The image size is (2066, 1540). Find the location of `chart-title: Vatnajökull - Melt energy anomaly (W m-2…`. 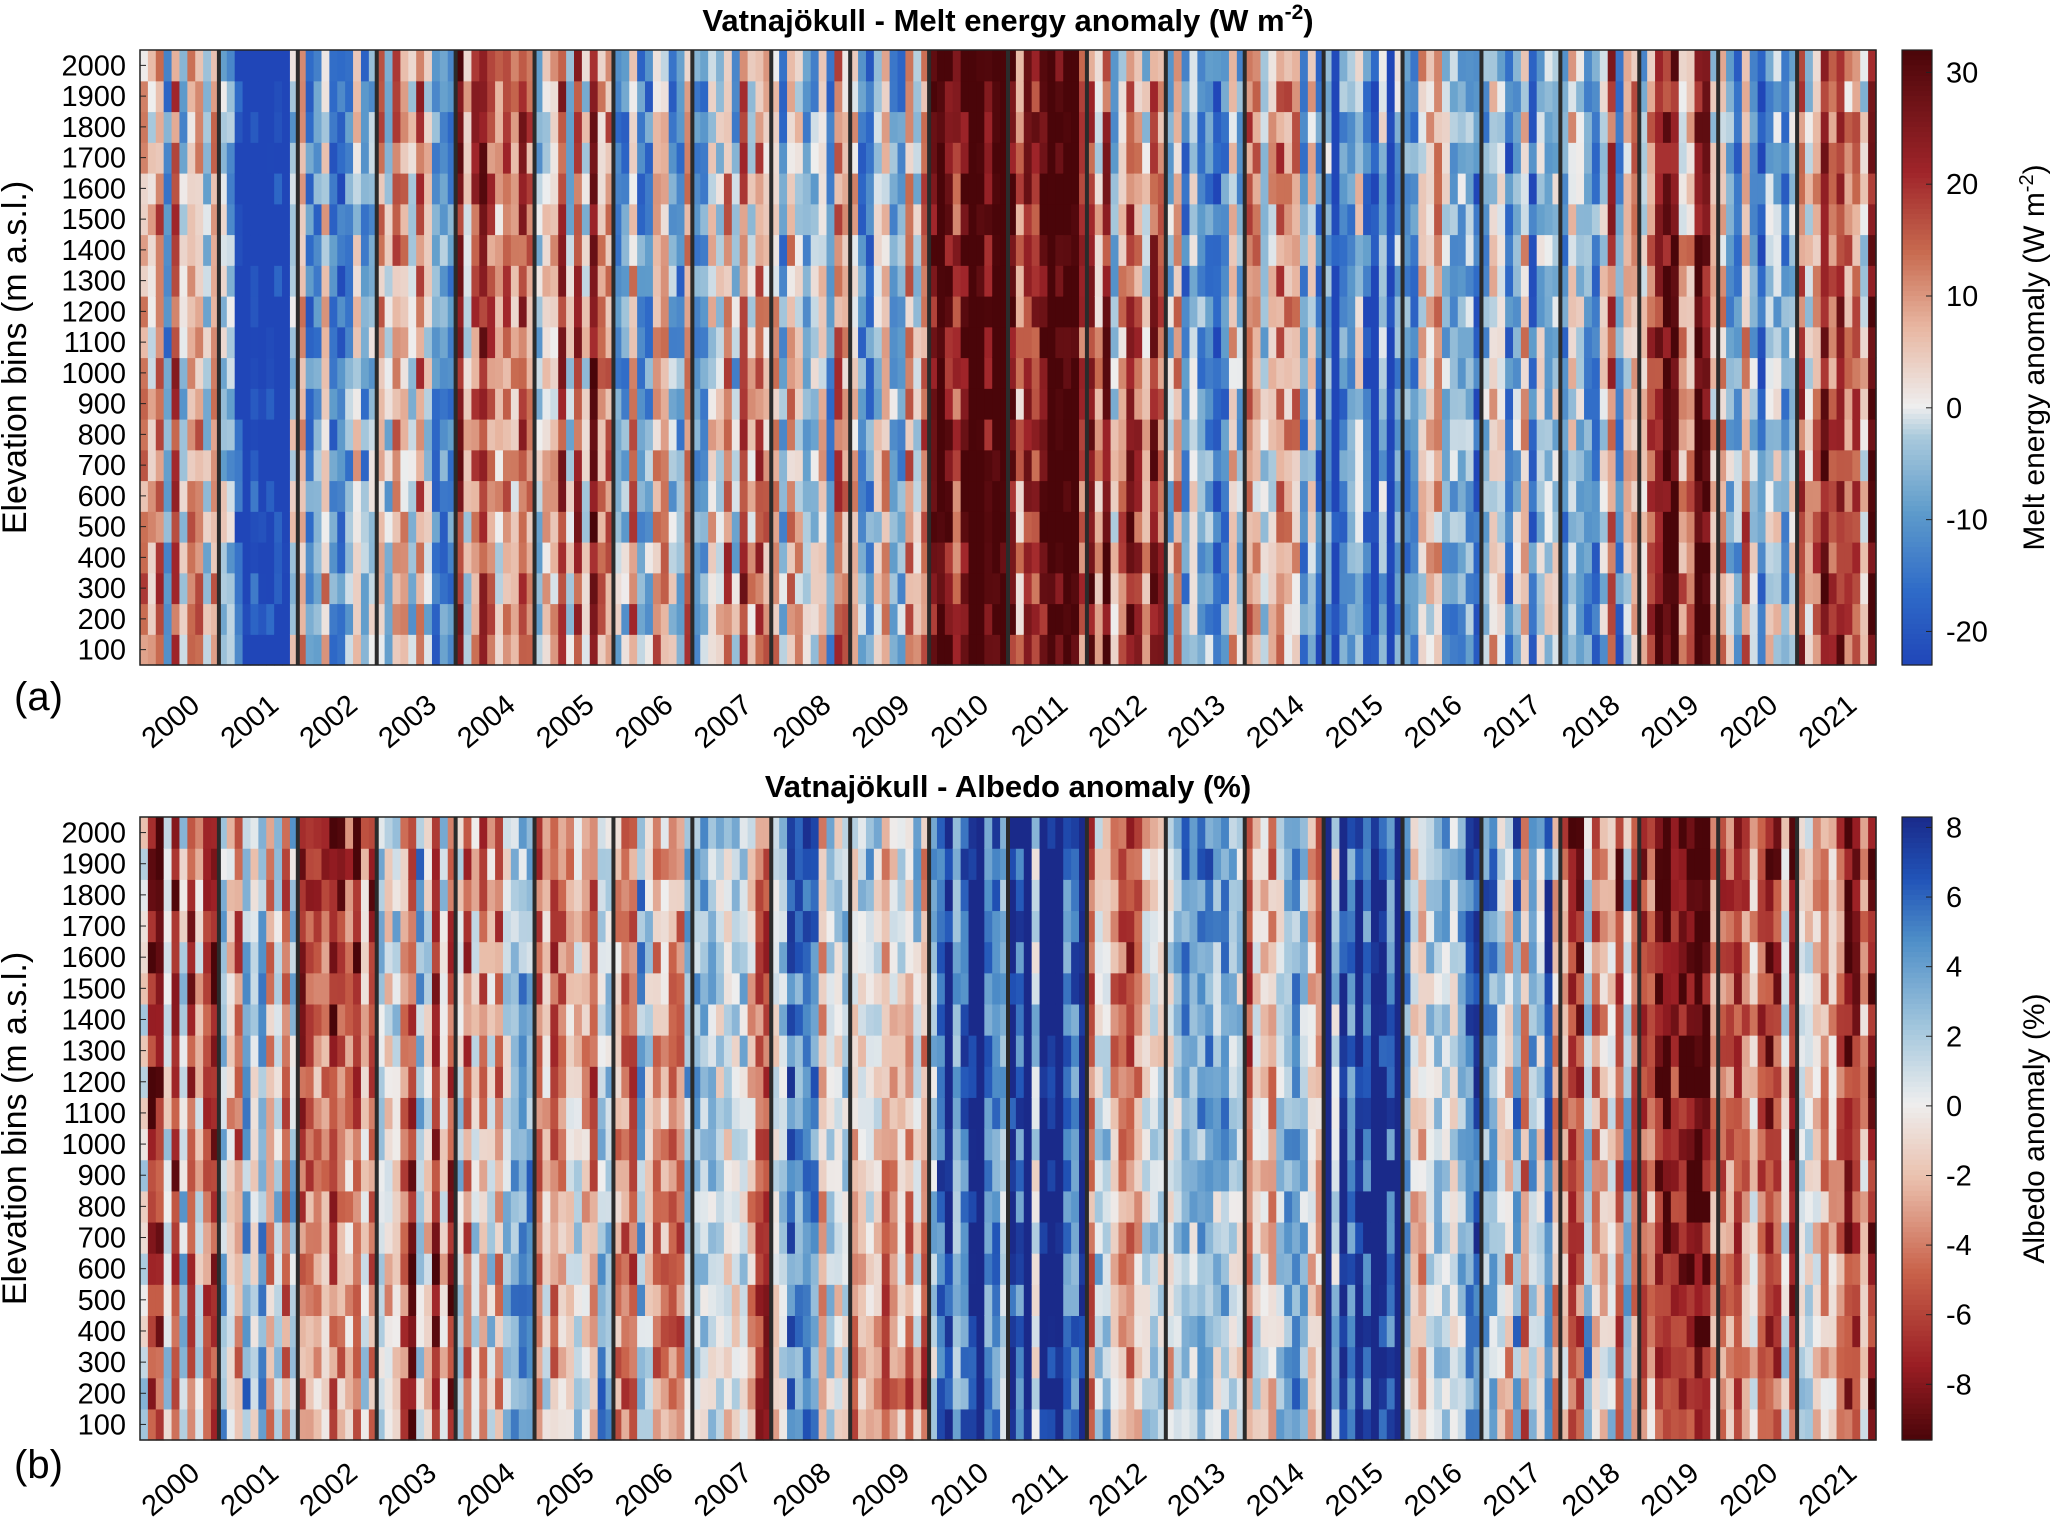

chart-title: Vatnajökull - Melt energy anomaly (W m-2… is located at coordinates (1007, 19).